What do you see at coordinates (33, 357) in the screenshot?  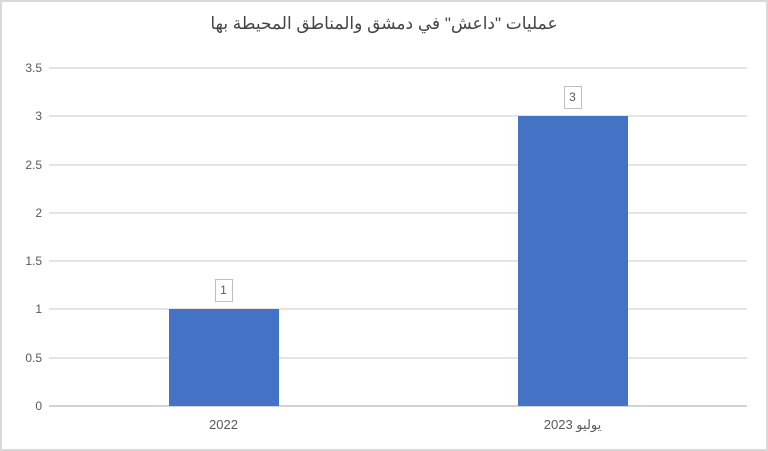 I see `y-axis-tick-label: 0.5` at bounding box center [33, 357].